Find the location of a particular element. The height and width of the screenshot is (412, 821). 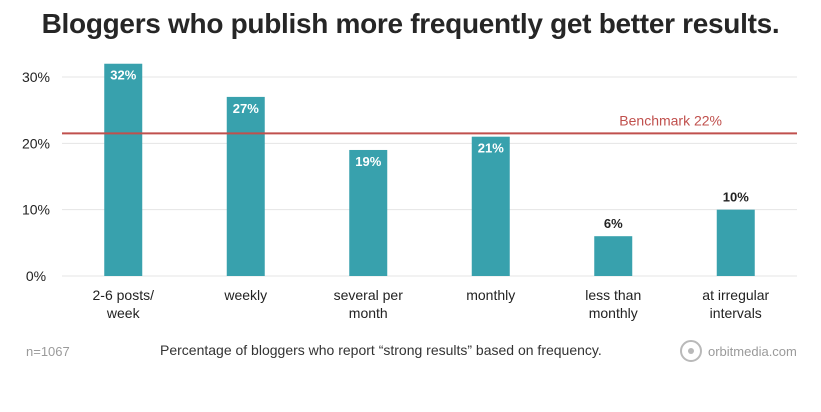

benchmark-label: Benchmark 22% is located at coordinates (670, 120).